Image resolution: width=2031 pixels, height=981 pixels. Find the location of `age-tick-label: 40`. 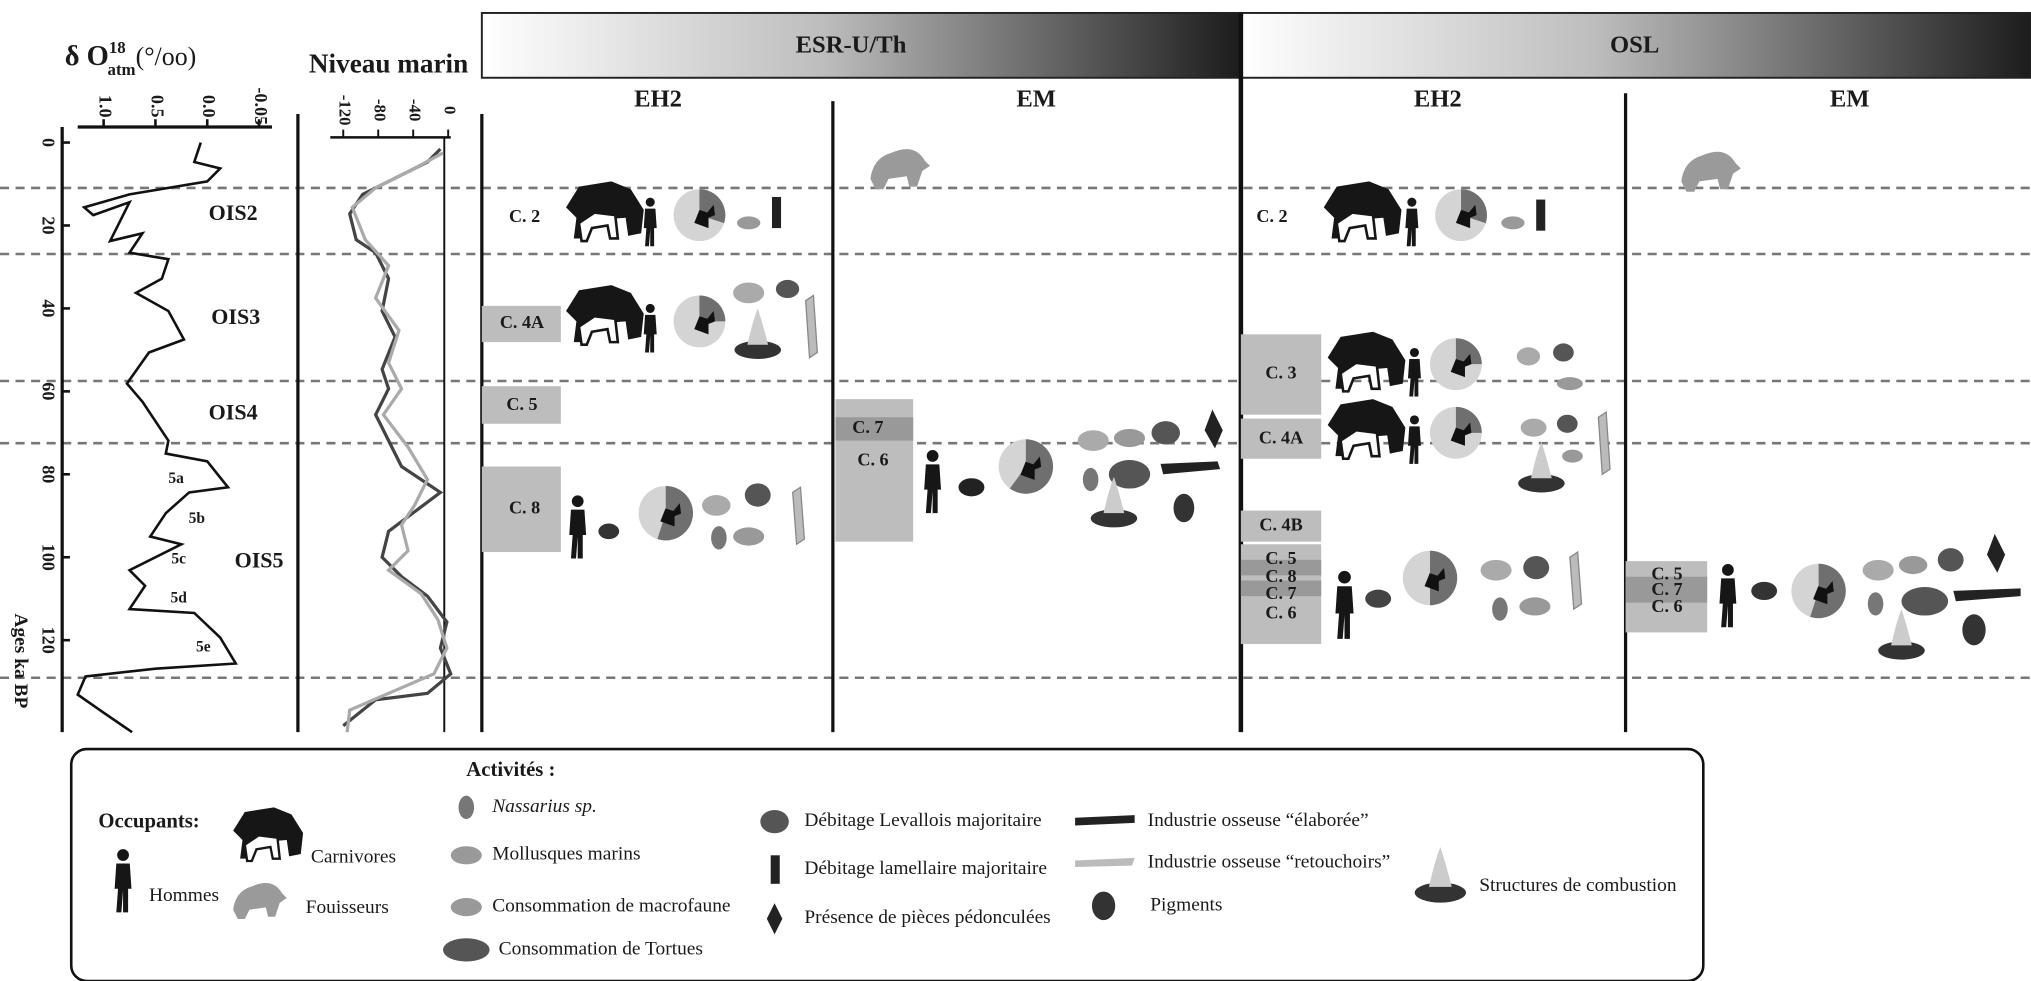

age-tick-label: 40 is located at coordinates (48, 308).